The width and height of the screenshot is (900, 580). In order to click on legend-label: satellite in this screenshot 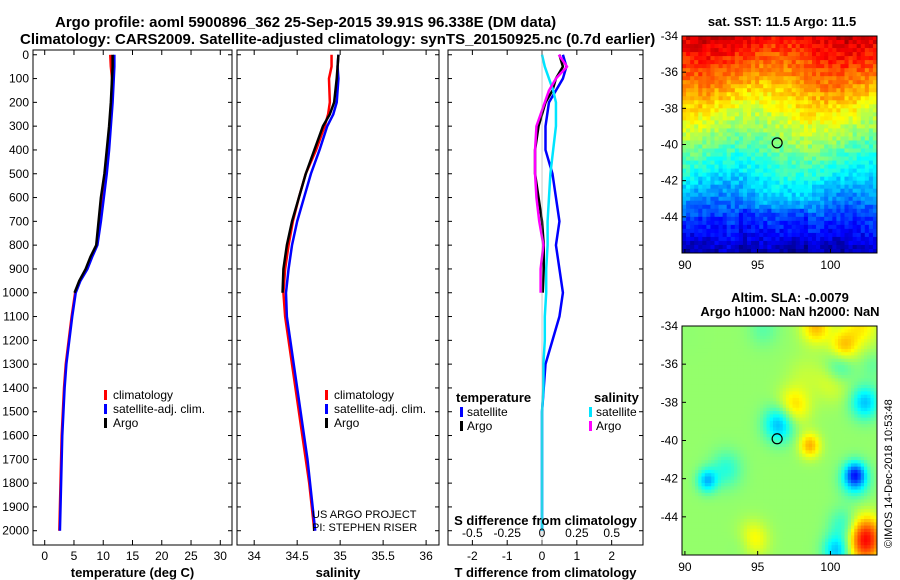, I will do `click(616, 412)`.